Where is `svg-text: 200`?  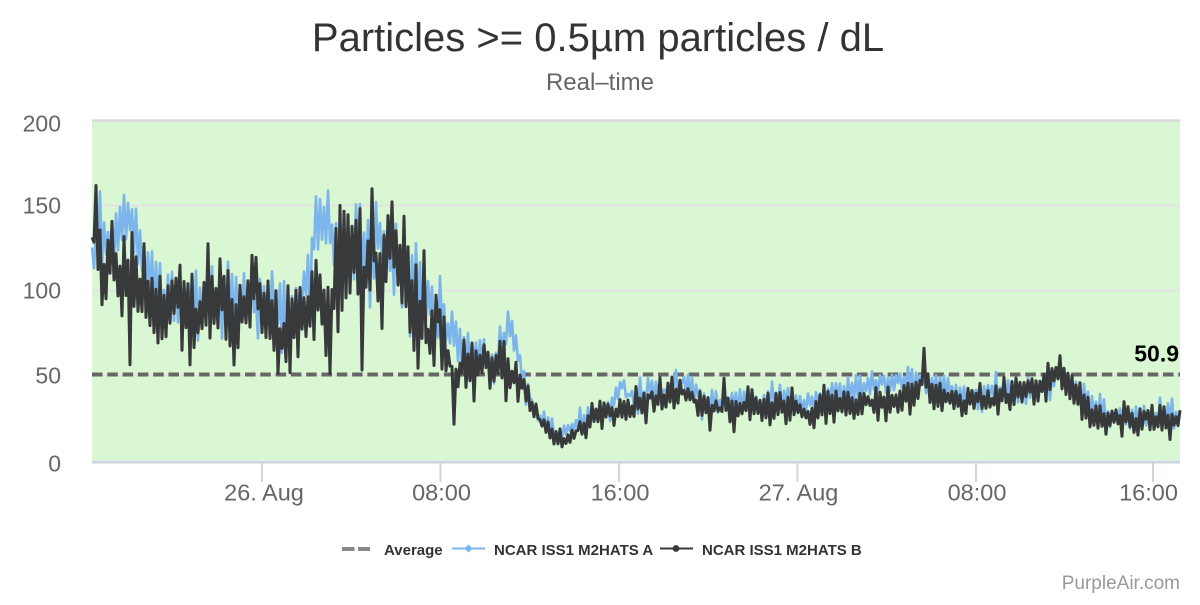
svg-text: 200 is located at coordinates (42, 124).